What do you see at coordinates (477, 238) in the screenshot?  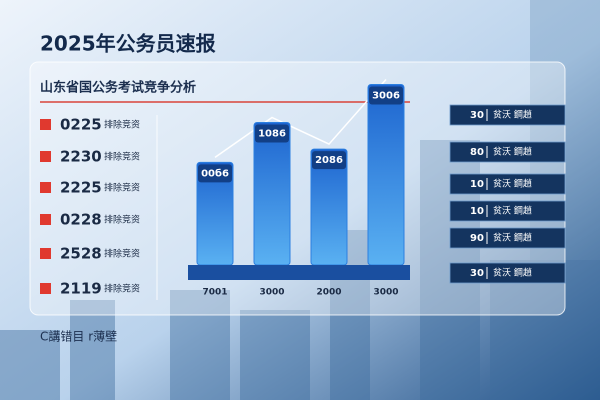 I see `info-num: 90` at bounding box center [477, 238].